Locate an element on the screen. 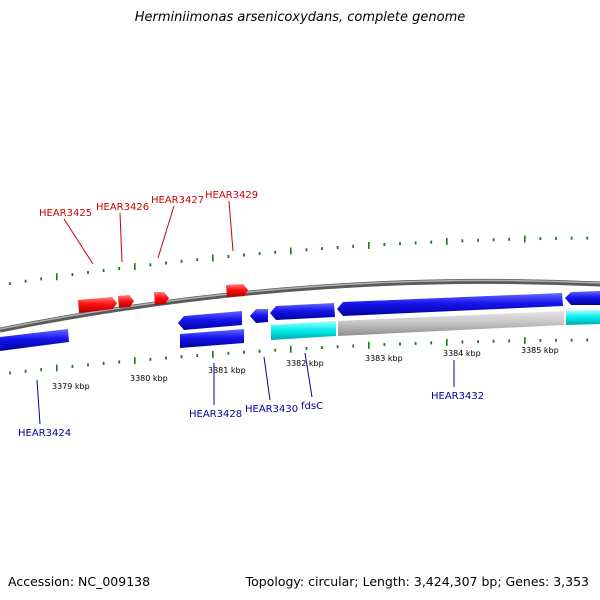 The image size is (600, 600). gene-label-hear3428: HEAR3428 is located at coordinates (215, 414).